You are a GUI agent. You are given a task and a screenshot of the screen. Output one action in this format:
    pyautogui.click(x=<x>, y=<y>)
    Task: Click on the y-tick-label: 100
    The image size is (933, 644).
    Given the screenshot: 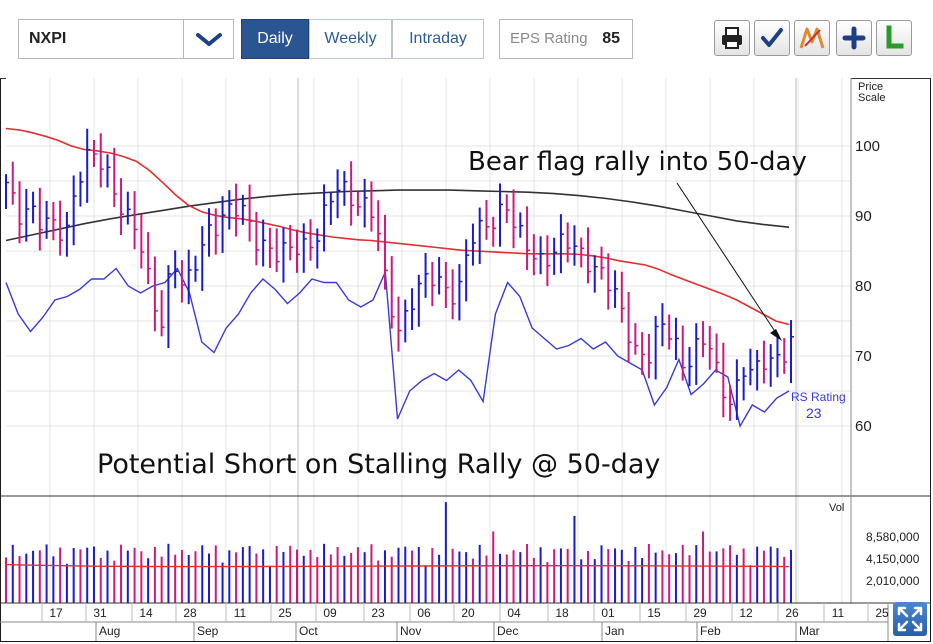 What is the action you would take?
    pyautogui.click(x=867, y=146)
    